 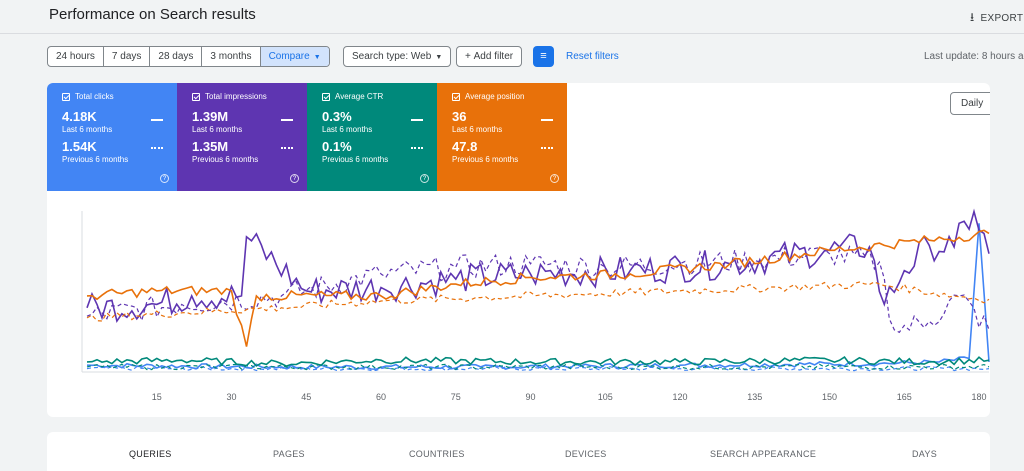 What do you see at coordinates (76, 56) in the screenshot?
I see `range-24-hours: 24 hours` at bounding box center [76, 56].